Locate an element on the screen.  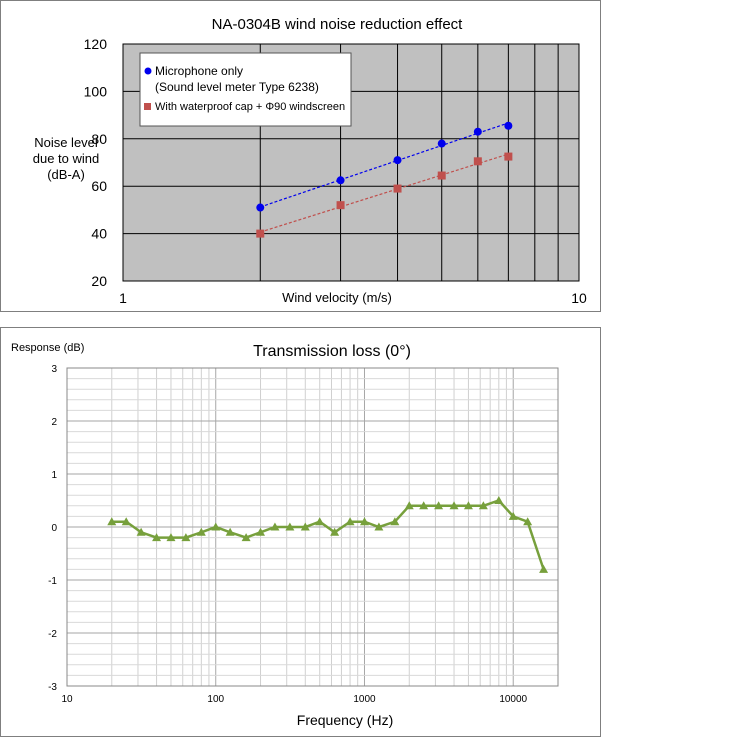
x-axis-label: Frequency (Hz) is located at coordinates (345, 720).